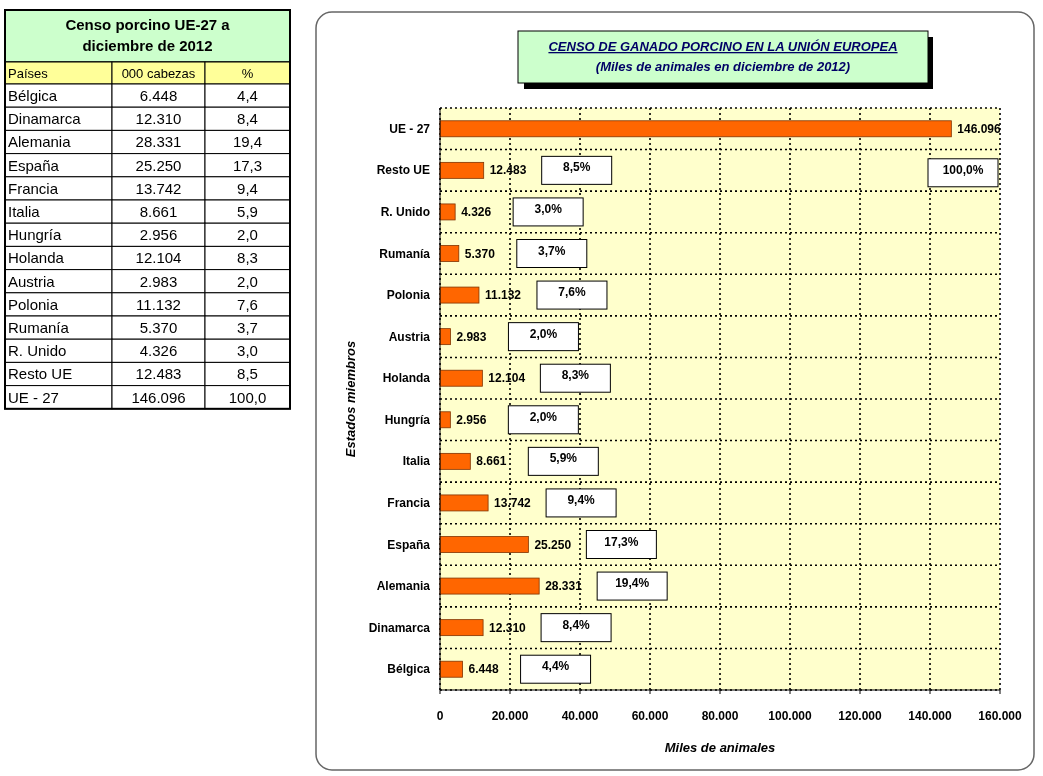 The image size is (1043, 776). What do you see at coordinates (158, 95) in the screenshot?
I see `text: 6.448` at bounding box center [158, 95].